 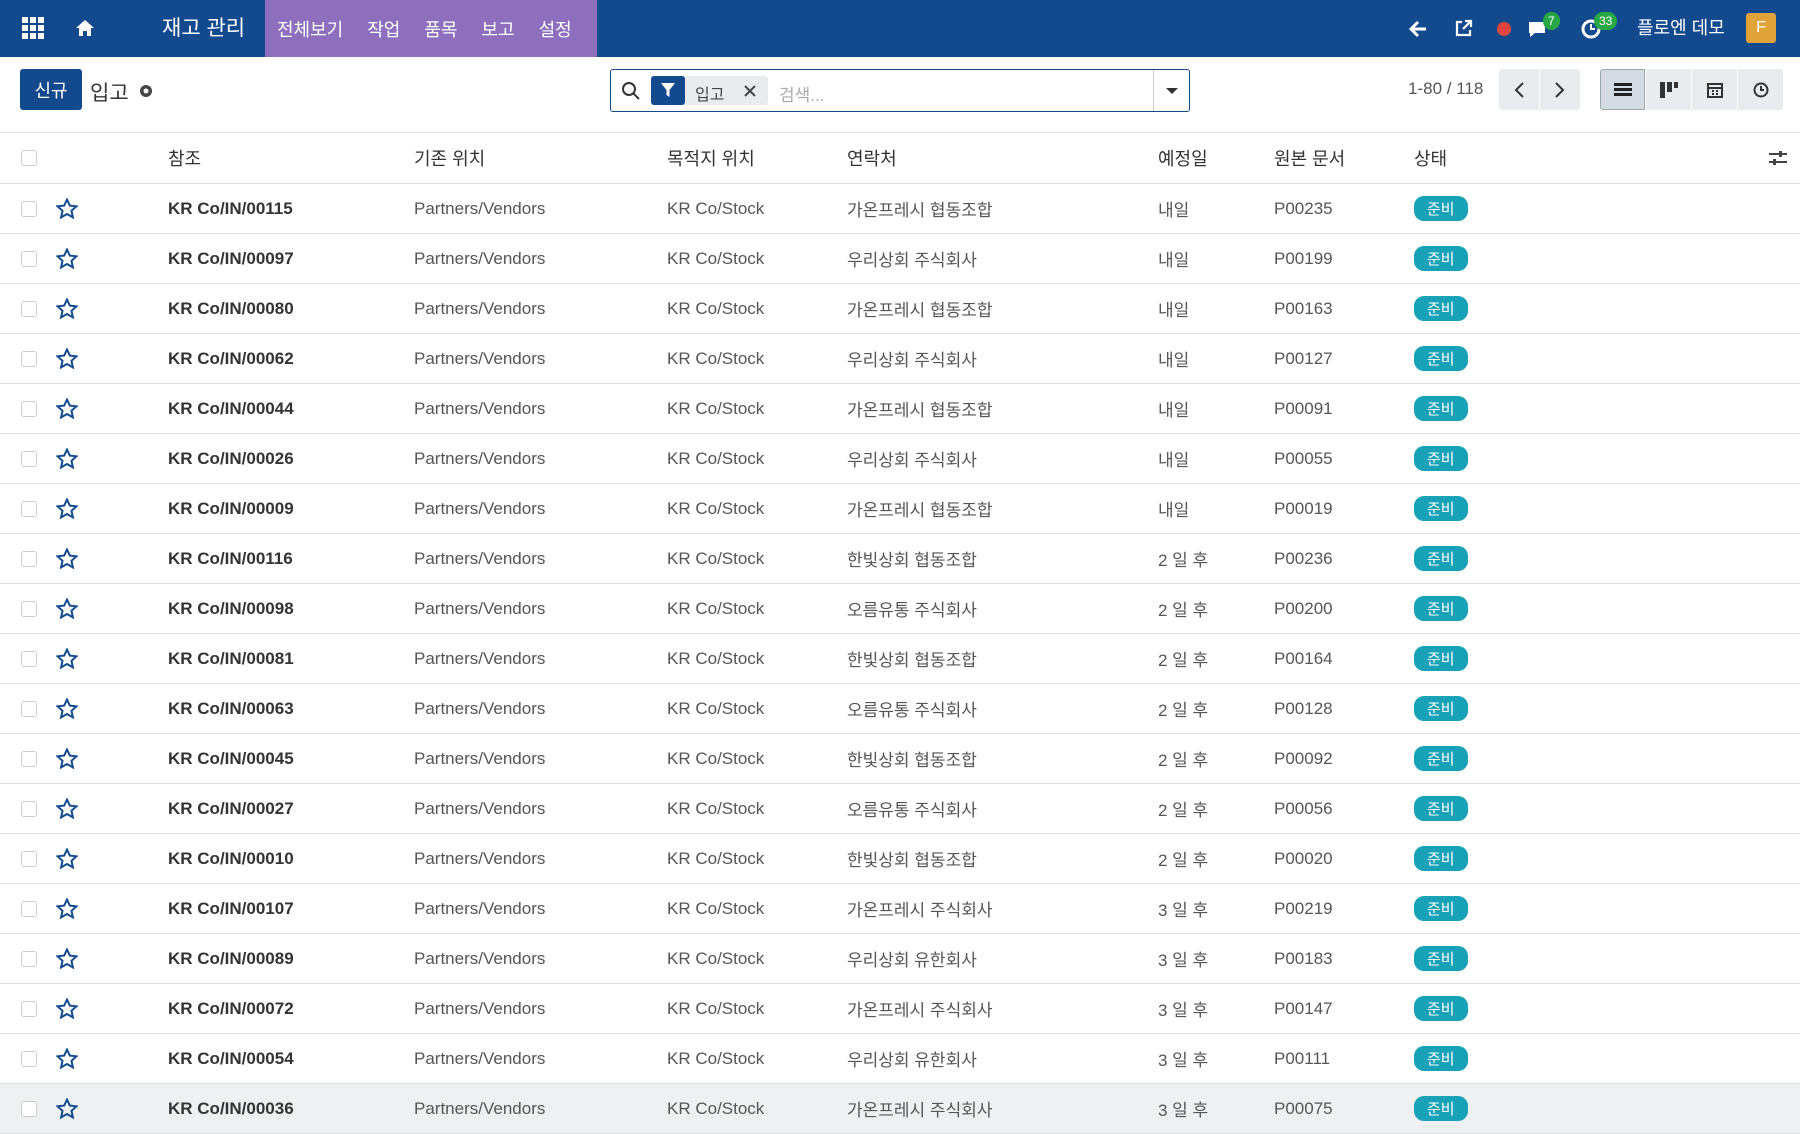 What do you see at coordinates (1668, 89) in the screenshot?
I see `kanban-view` at bounding box center [1668, 89].